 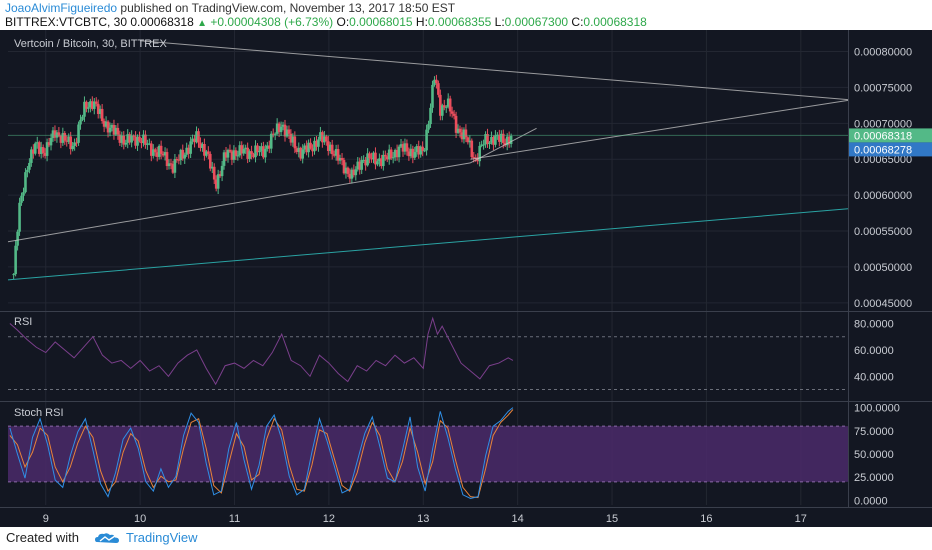 What do you see at coordinates (883, 160) in the screenshot?
I see `y-tick-label: 0.00065000` at bounding box center [883, 160].